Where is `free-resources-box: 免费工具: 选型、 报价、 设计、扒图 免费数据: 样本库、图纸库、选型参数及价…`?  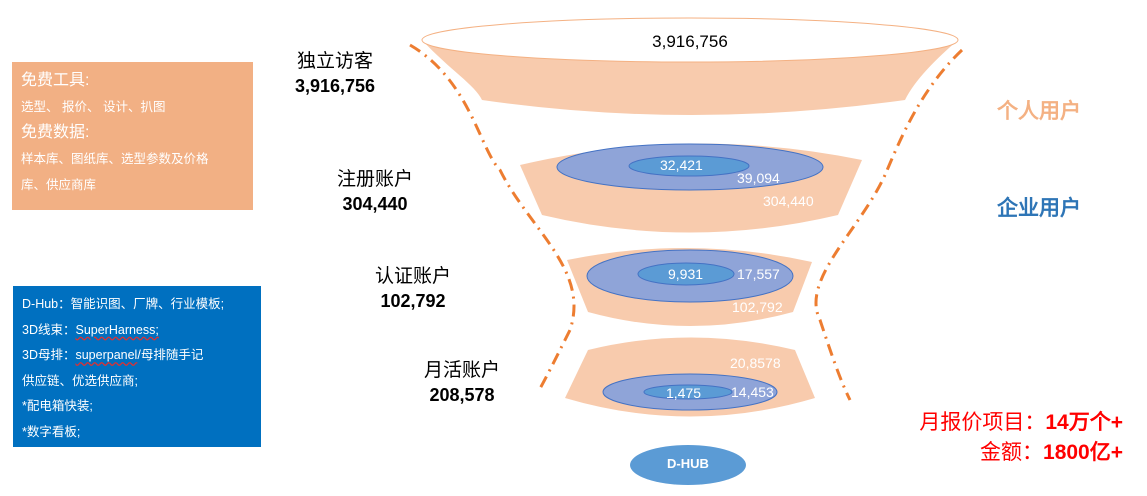 free-resources-box: 免费工具: 选型、 报价、 设计、扒图 免费数据: 样本库、图纸库、选型参数及价… is located at coordinates (132, 136).